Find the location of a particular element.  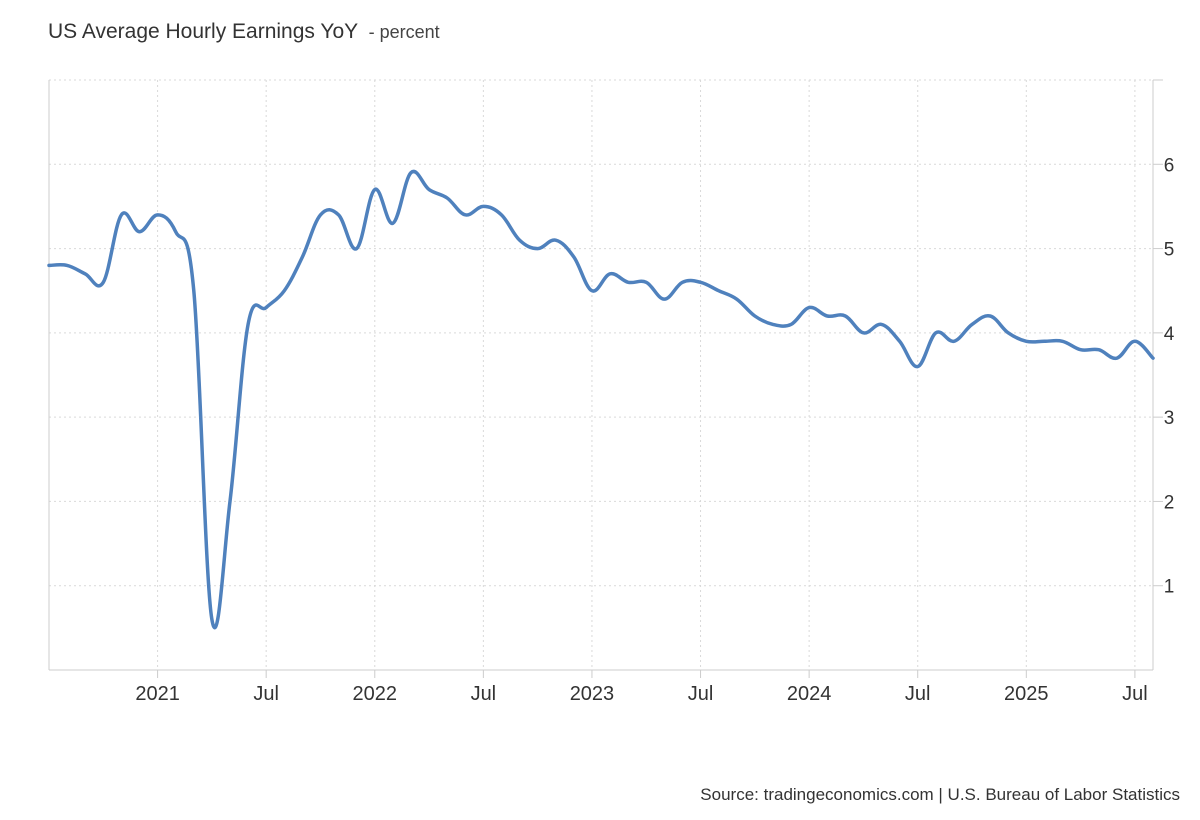

x-tick-label: 2022 is located at coordinates (375, 694).